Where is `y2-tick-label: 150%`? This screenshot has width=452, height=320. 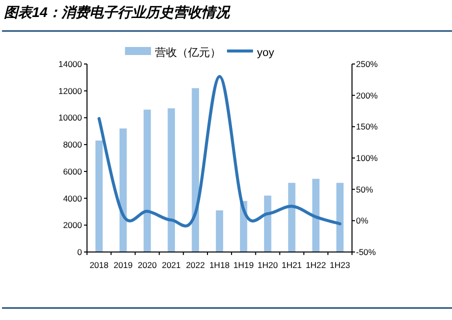 y2-tick-label: 150% is located at coordinates (367, 127).